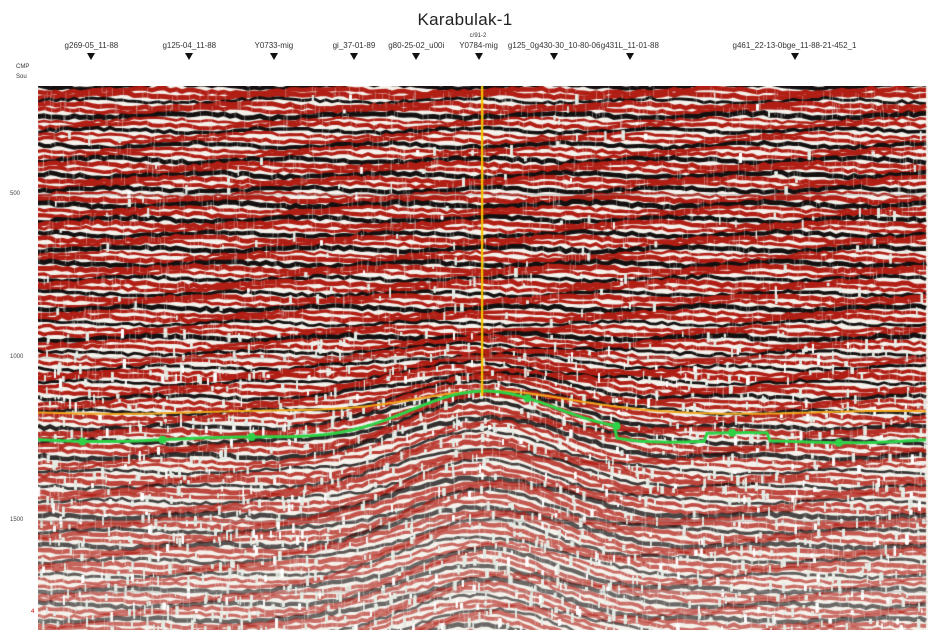 This screenshot has width=930, height=632. I want to click on footnote-mark: 4, so click(33, 612).